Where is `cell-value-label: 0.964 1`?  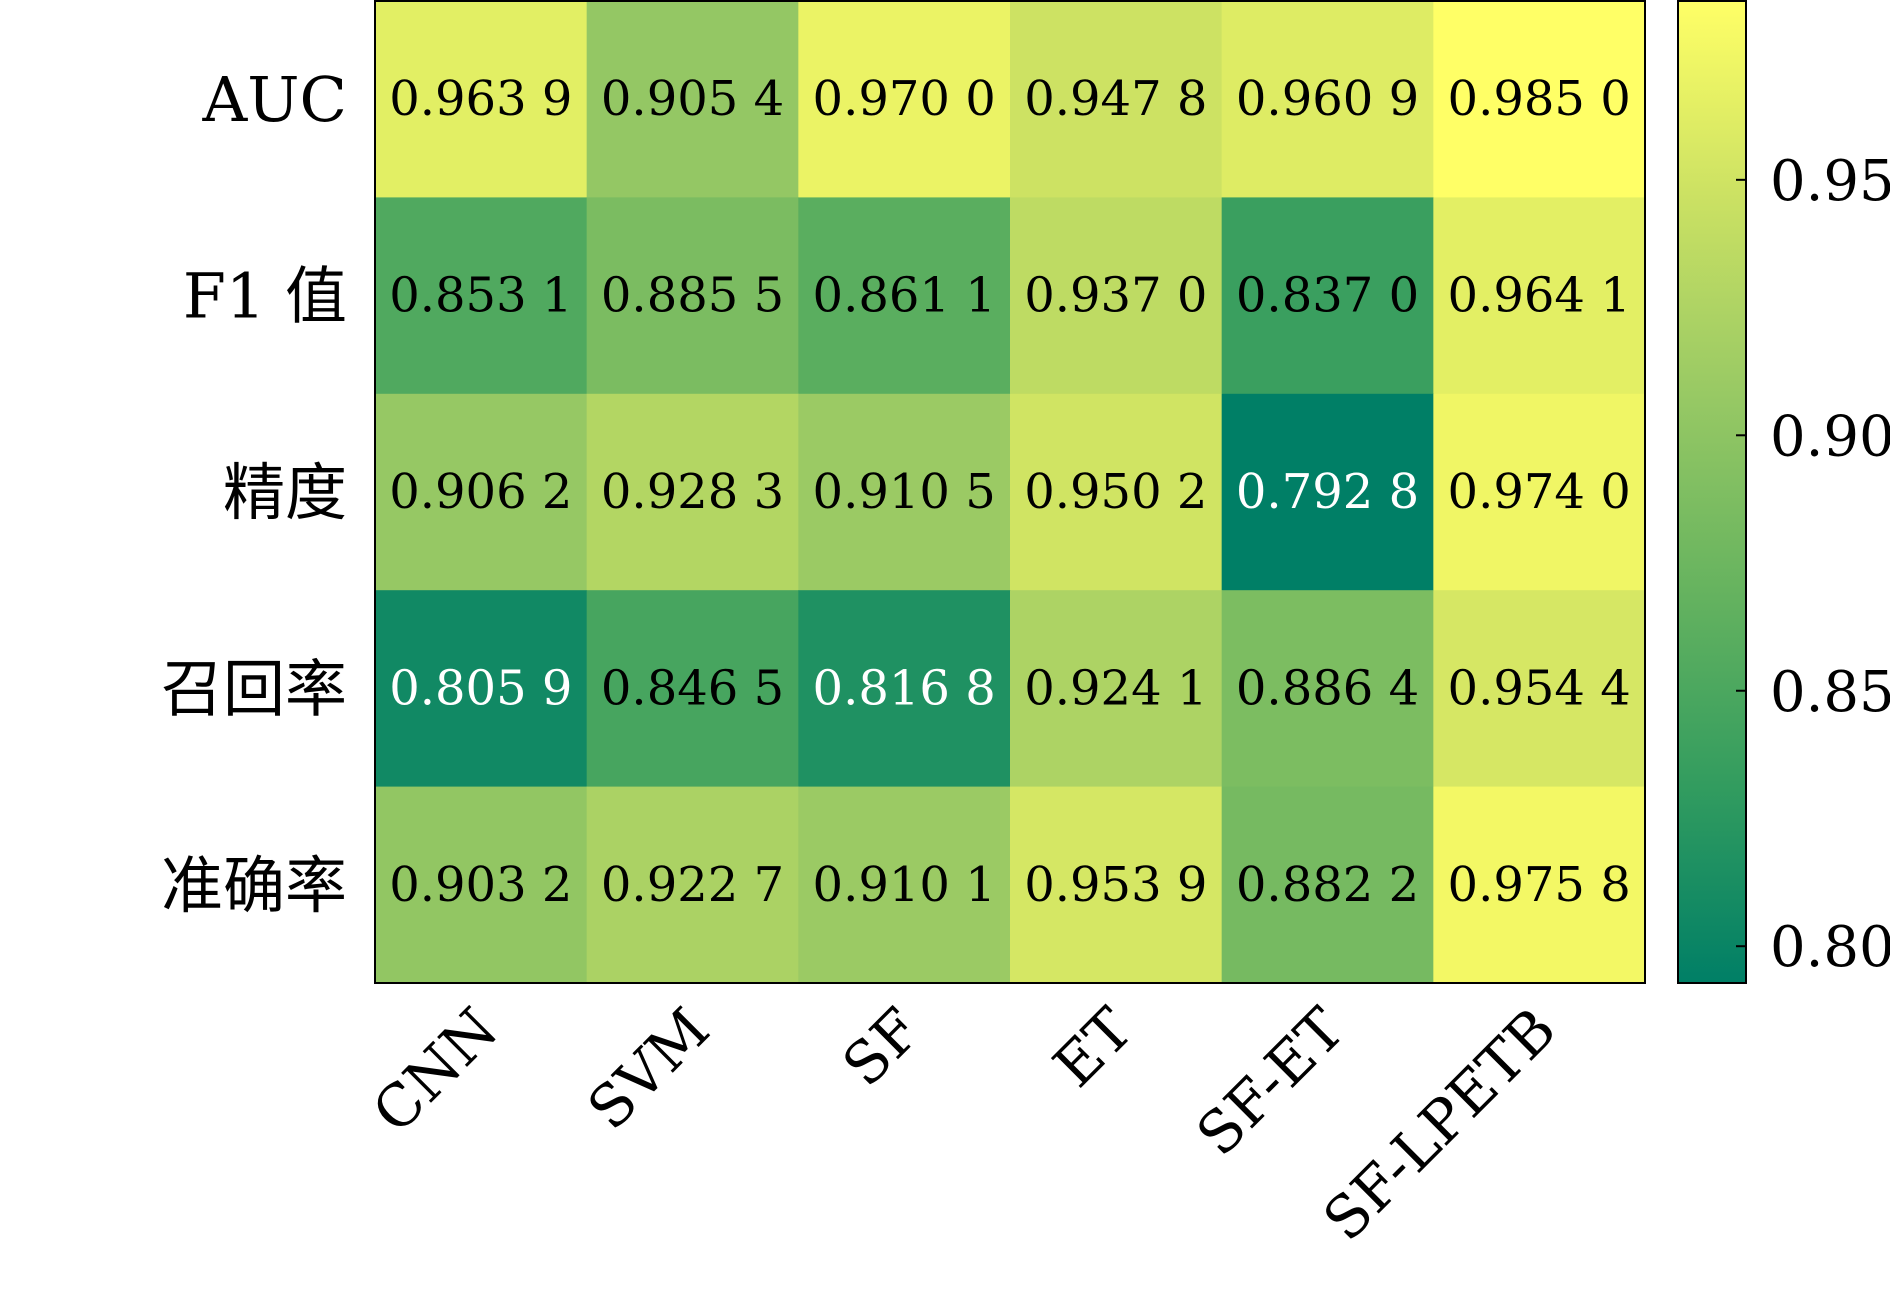
cell-value-label: 0.964 1 is located at coordinates (1539, 296).